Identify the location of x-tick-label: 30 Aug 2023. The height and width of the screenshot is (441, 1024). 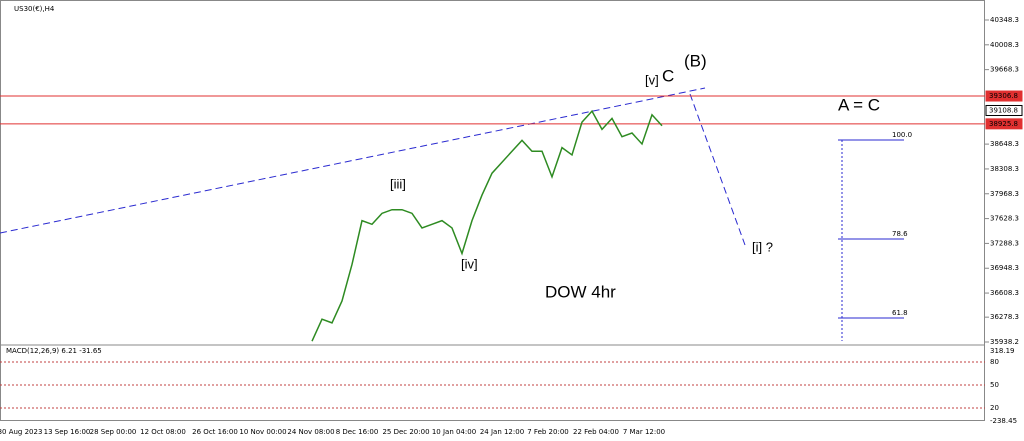
(21, 432).